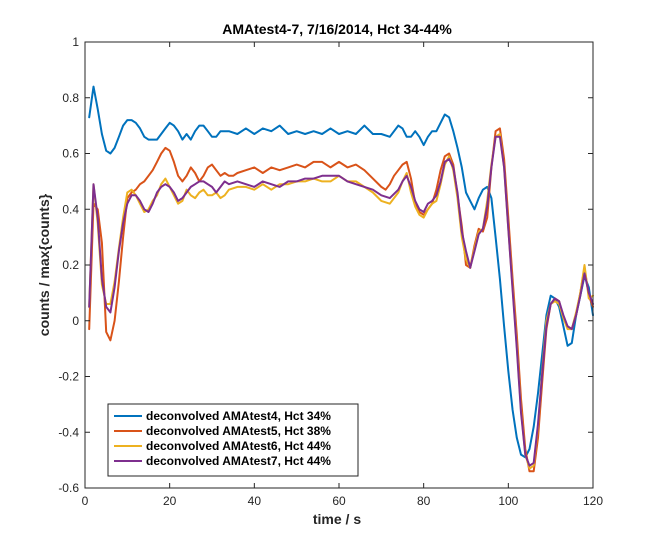 The image size is (650, 550). I want to click on legend-label-1: deconvolved AMAtest4, Hct 34%, so click(238, 416).